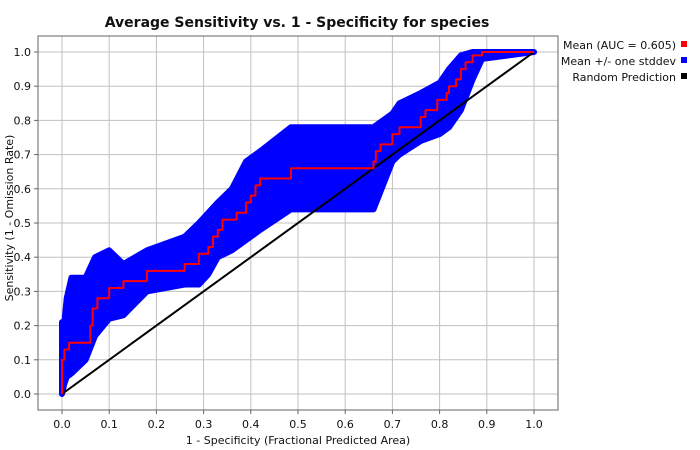 The height and width of the screenshot is (450, 700). What do you see at coordinates (109, 424) in the screenshot?
I see `x-tick-label: 0.1` at bounding box center [109, 424].